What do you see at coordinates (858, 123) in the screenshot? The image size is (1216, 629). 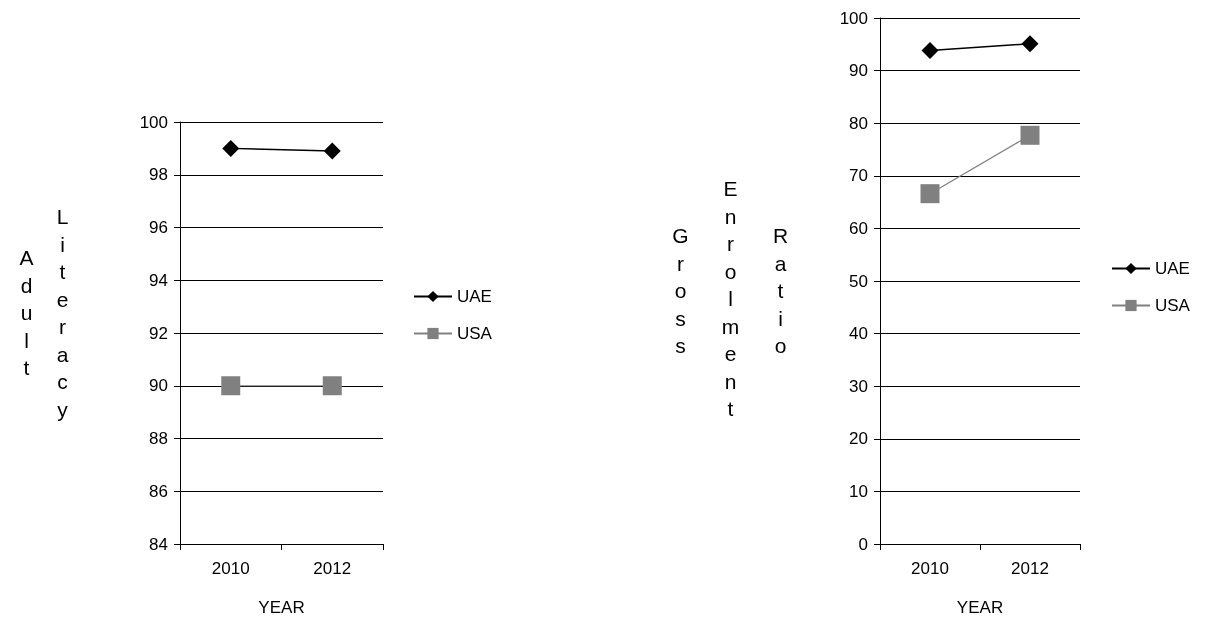 I see `y-tick-label: 80` at bounding box center [858, 123].